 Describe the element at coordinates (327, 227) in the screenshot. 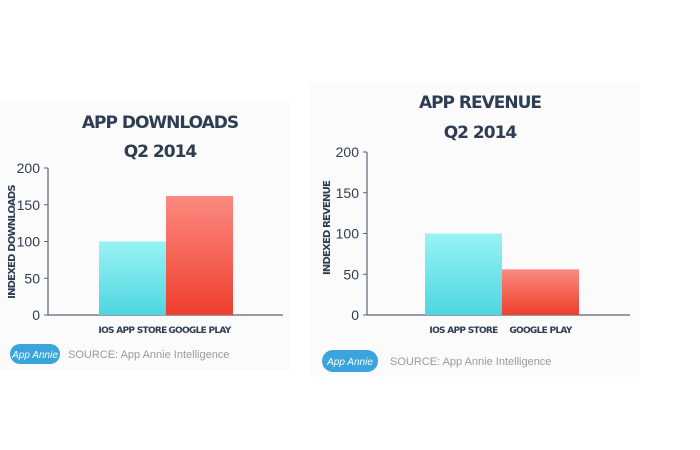

I see `y-axis-label: INDEXED REVENUE` at that location.